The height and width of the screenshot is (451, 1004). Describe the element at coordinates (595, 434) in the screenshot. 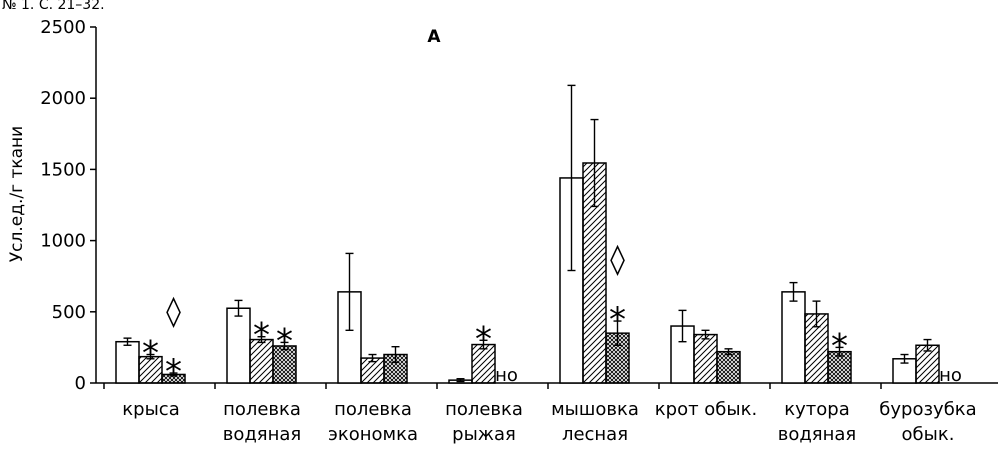

I see `x-category-label: лесная` at that location.